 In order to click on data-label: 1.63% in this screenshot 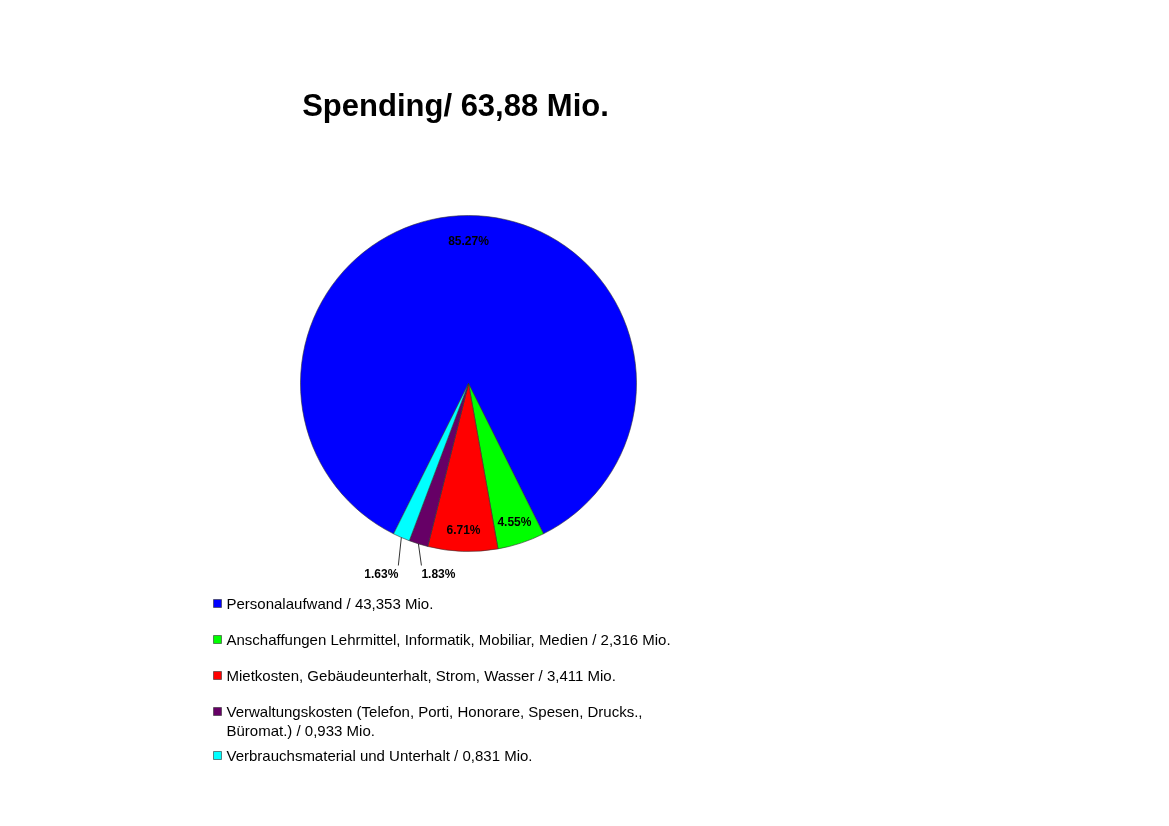, I will do `click(381, 573)`.